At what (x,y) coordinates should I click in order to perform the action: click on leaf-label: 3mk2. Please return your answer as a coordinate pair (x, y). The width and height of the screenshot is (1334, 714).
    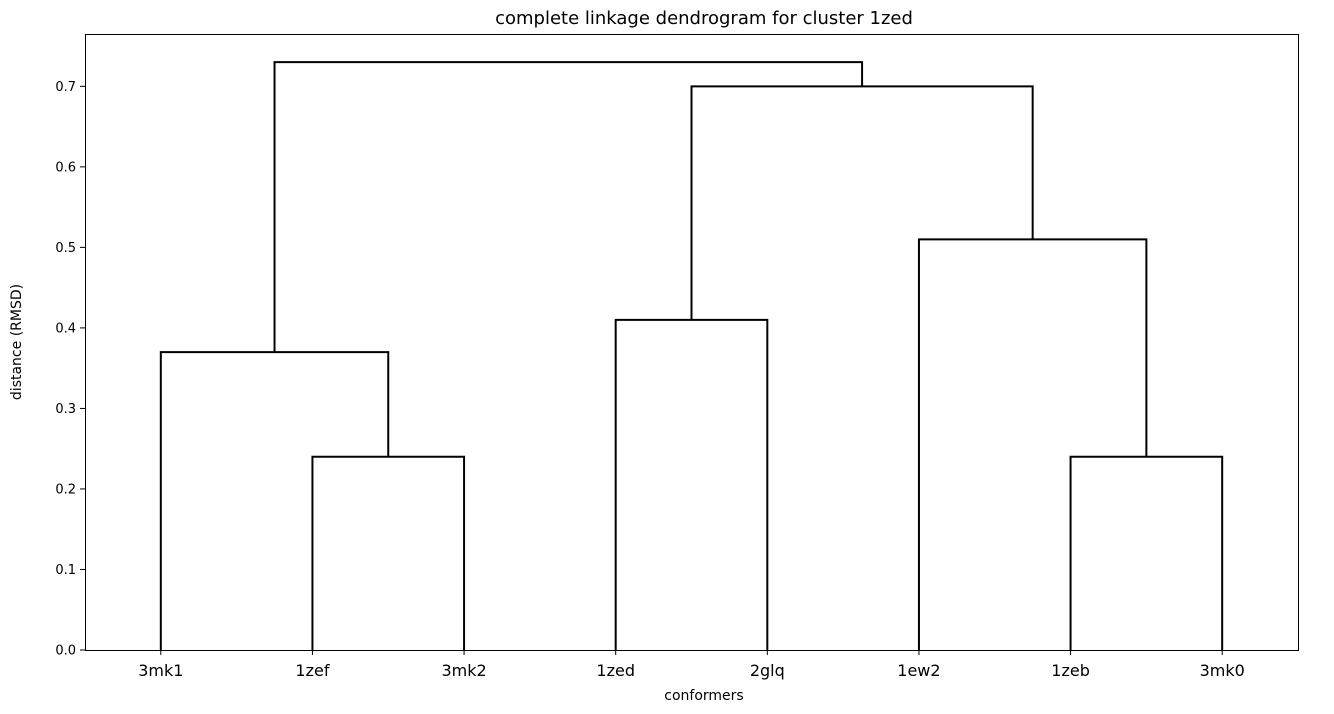
    Looking at the image, I should click on (463, 670).